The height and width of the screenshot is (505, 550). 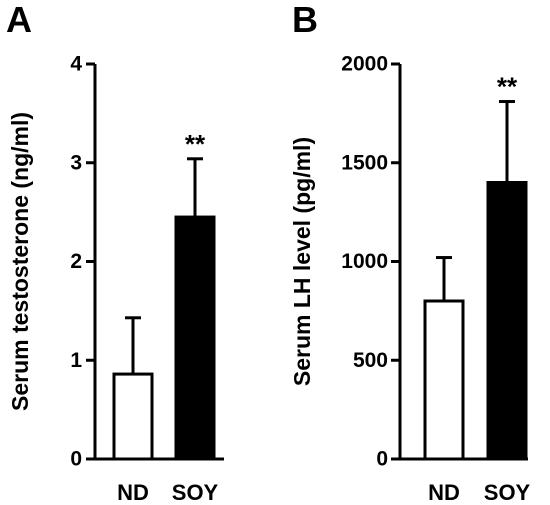 I want to click on y-tick-label: 1500, so click(x=364, y=162).